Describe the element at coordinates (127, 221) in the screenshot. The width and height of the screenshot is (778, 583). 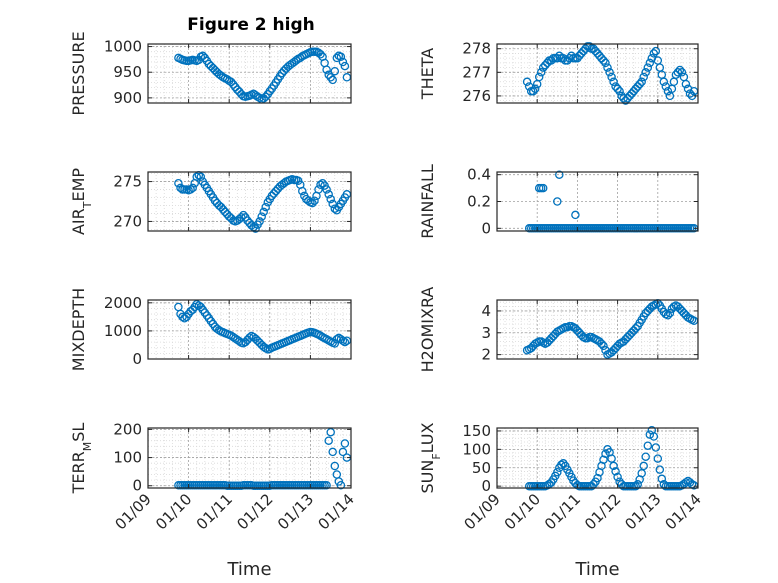
I see `y-tick-label: 270` at that location.